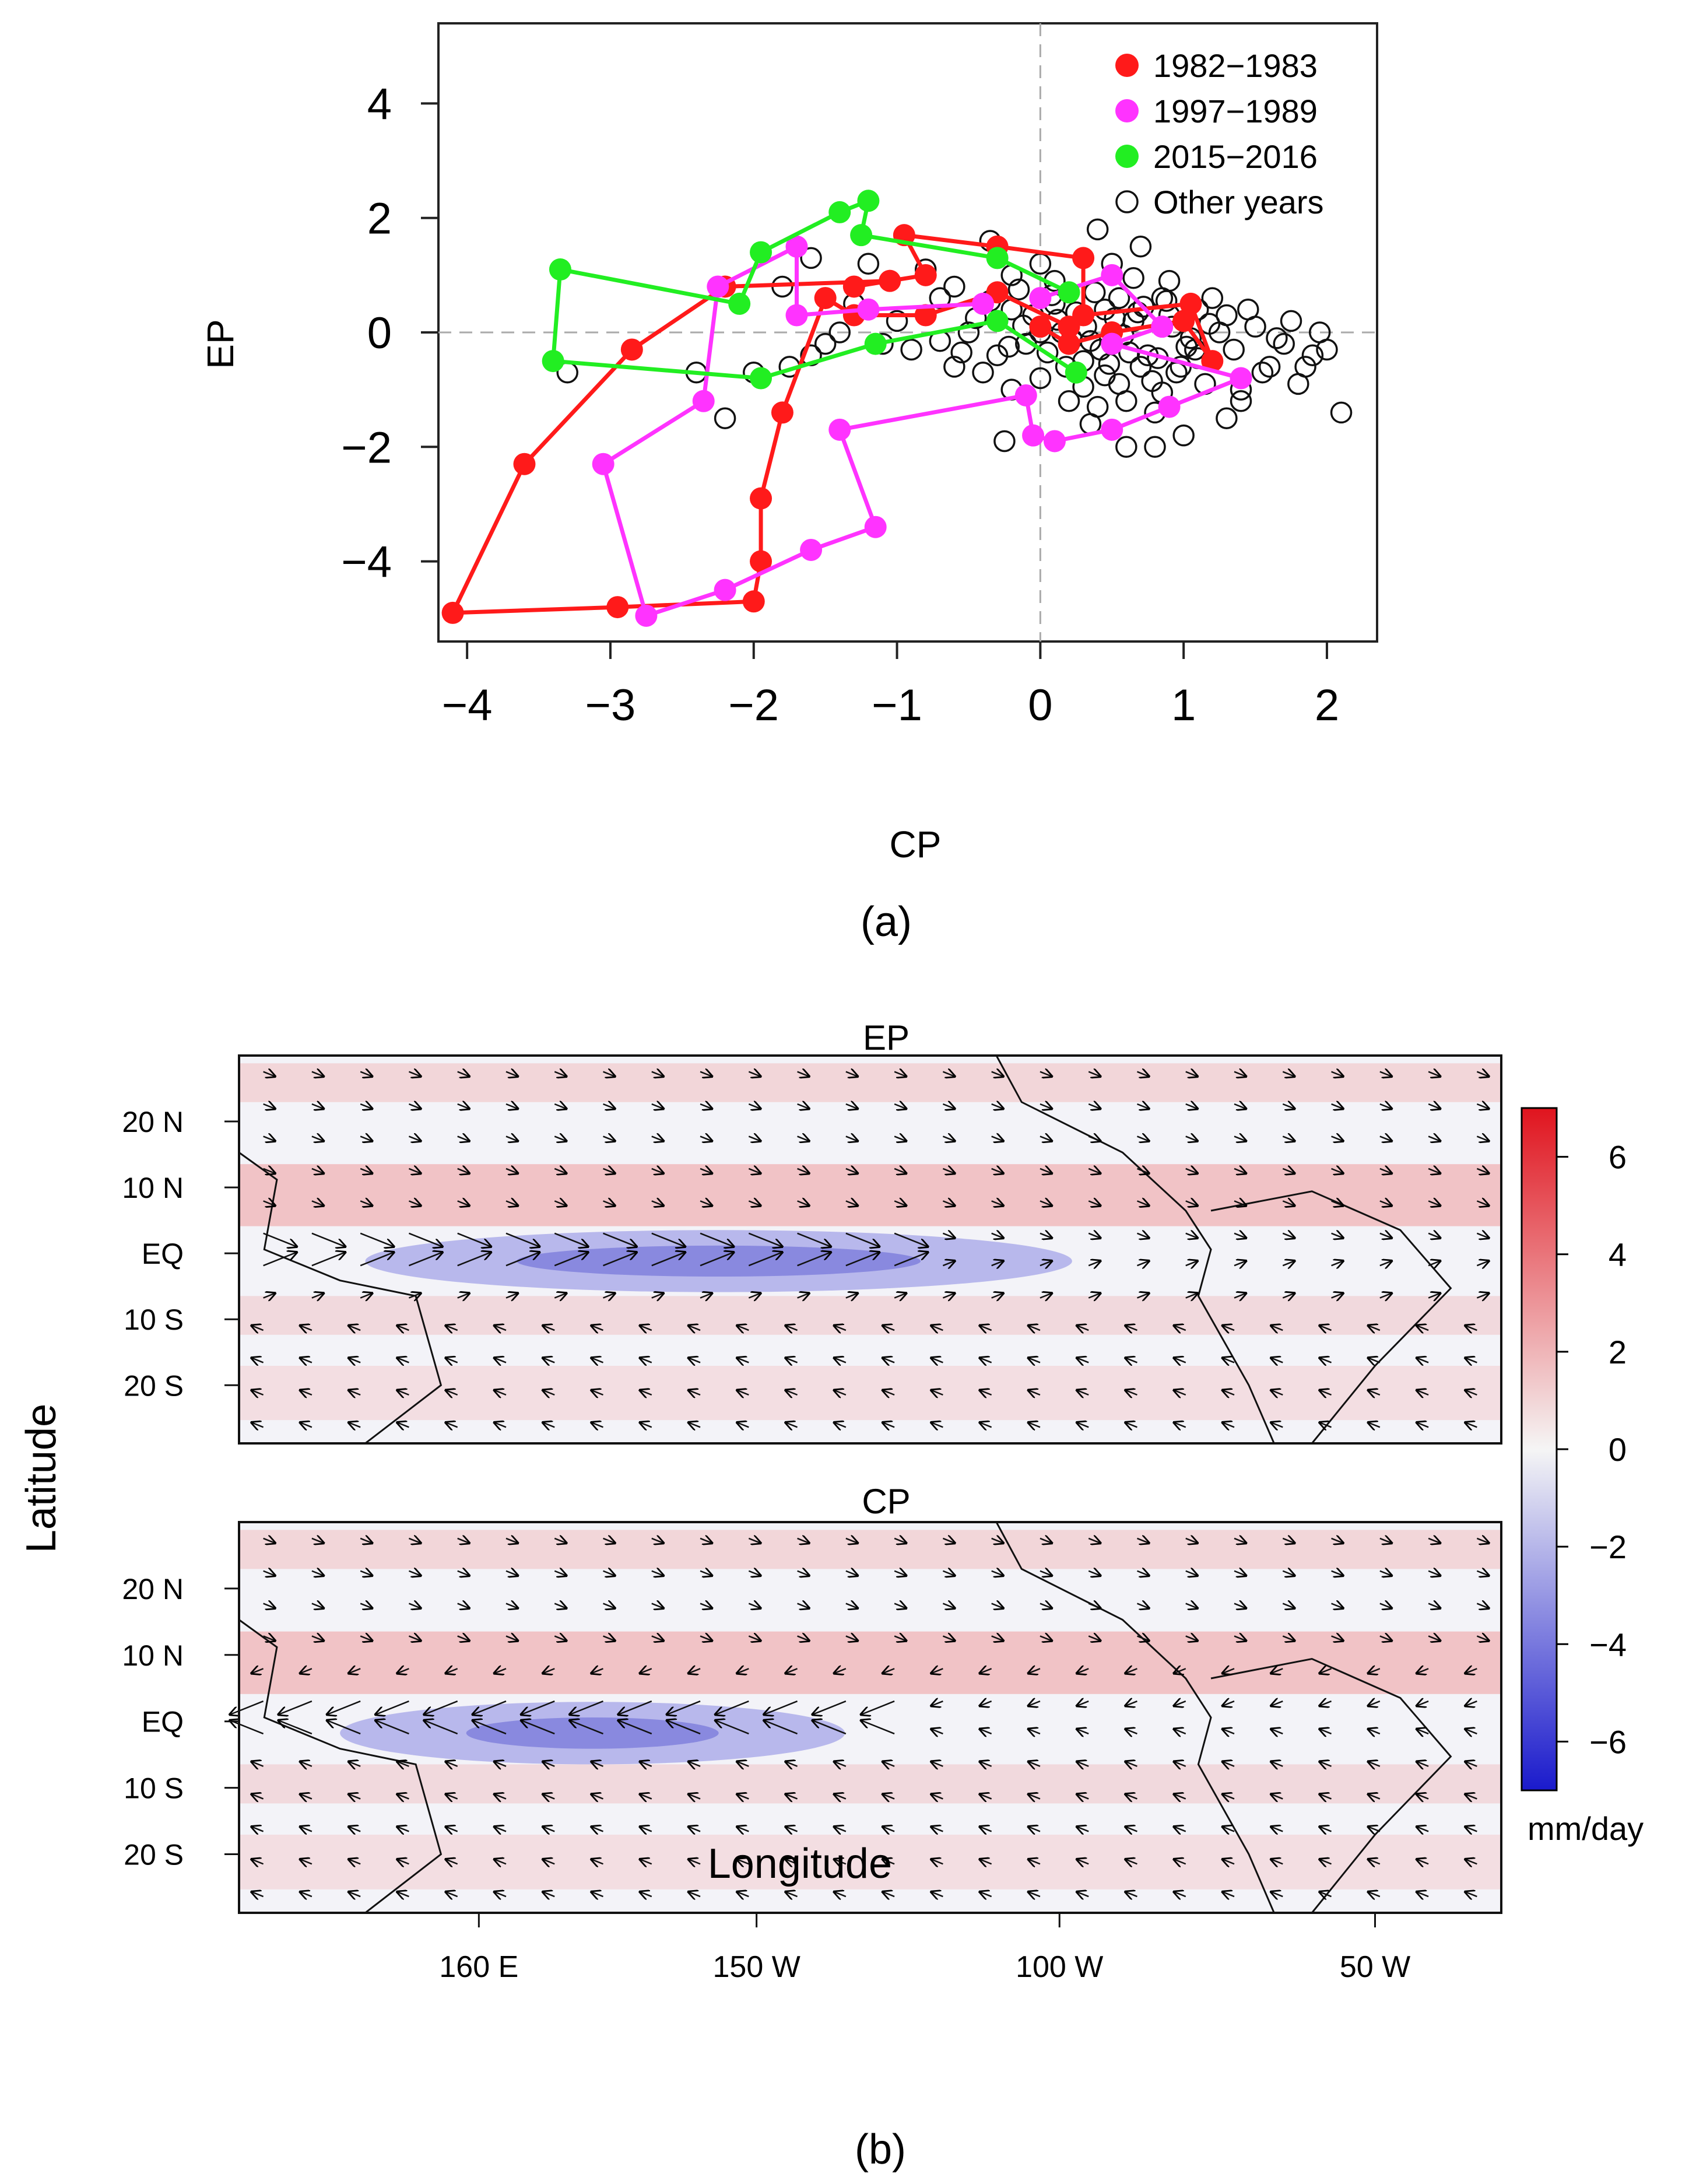 Image resolution: width=1682 pixels, height=2184 pixels. I want to click on y-axis-label: EP, so click(220, 344).